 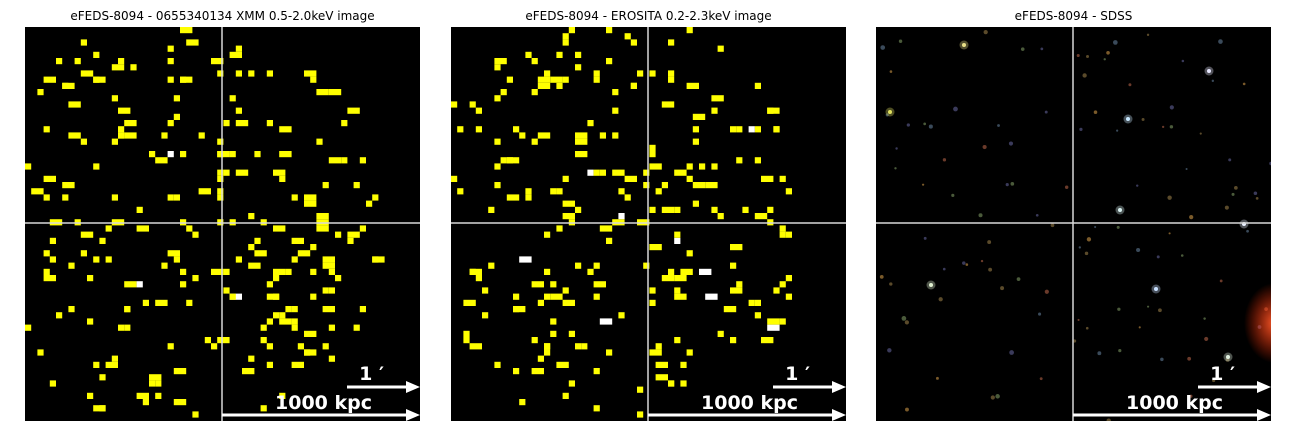 What do you see at coordinates (1209, 71) in the screenshot?
I see `bright-source` at bounding box center [1209, 71].